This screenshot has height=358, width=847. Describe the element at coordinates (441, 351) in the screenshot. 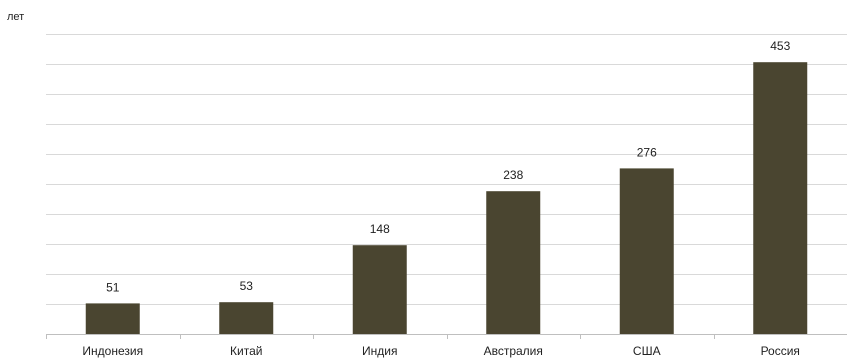

I see `x-tick-labels: Индонезия Китай Индия Австралия США Россия` at that location.